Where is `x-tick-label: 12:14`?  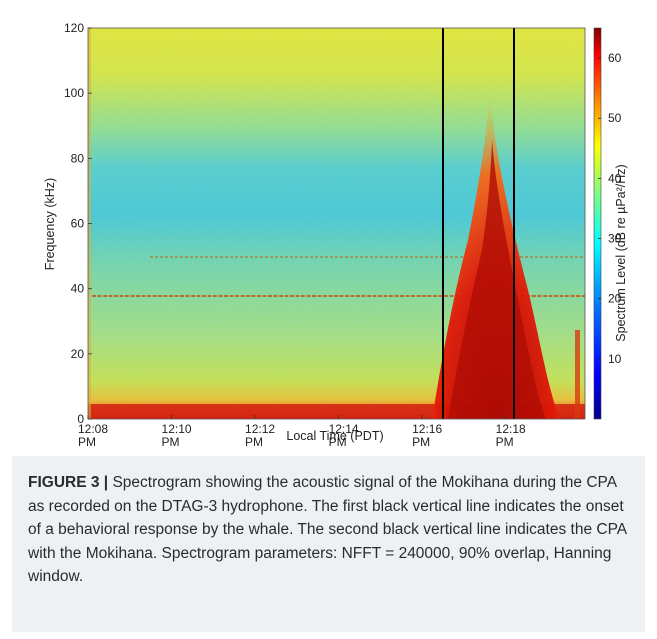
x-tick-label: 12:14 is located at coordinates (344, 429).